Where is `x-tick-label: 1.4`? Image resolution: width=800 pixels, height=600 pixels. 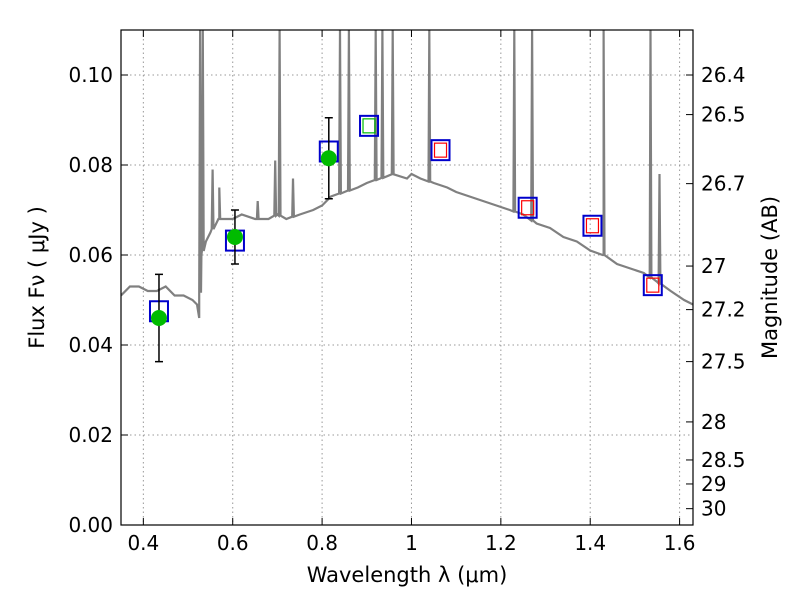
x-tick-label: 1.4 is located at coordinates (590, 543).